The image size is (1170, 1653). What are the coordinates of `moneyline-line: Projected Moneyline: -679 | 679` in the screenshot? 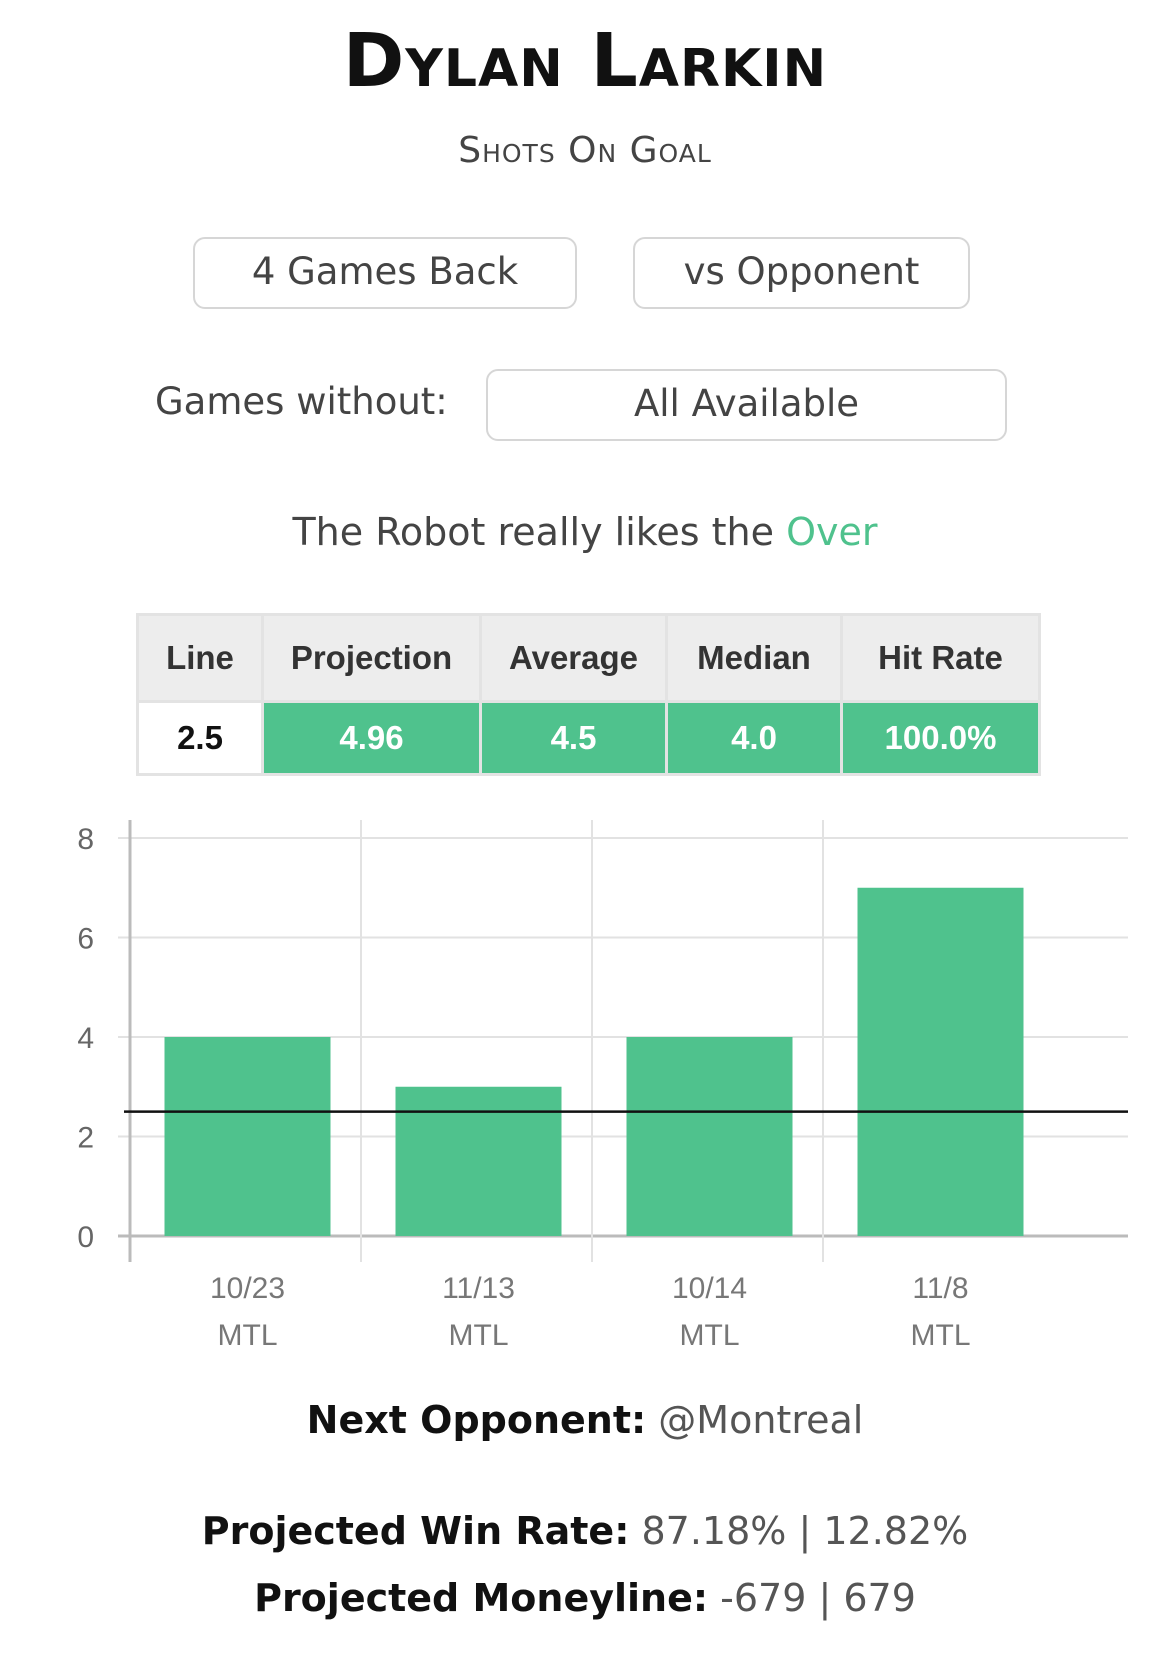 It's located at (585, 1598).